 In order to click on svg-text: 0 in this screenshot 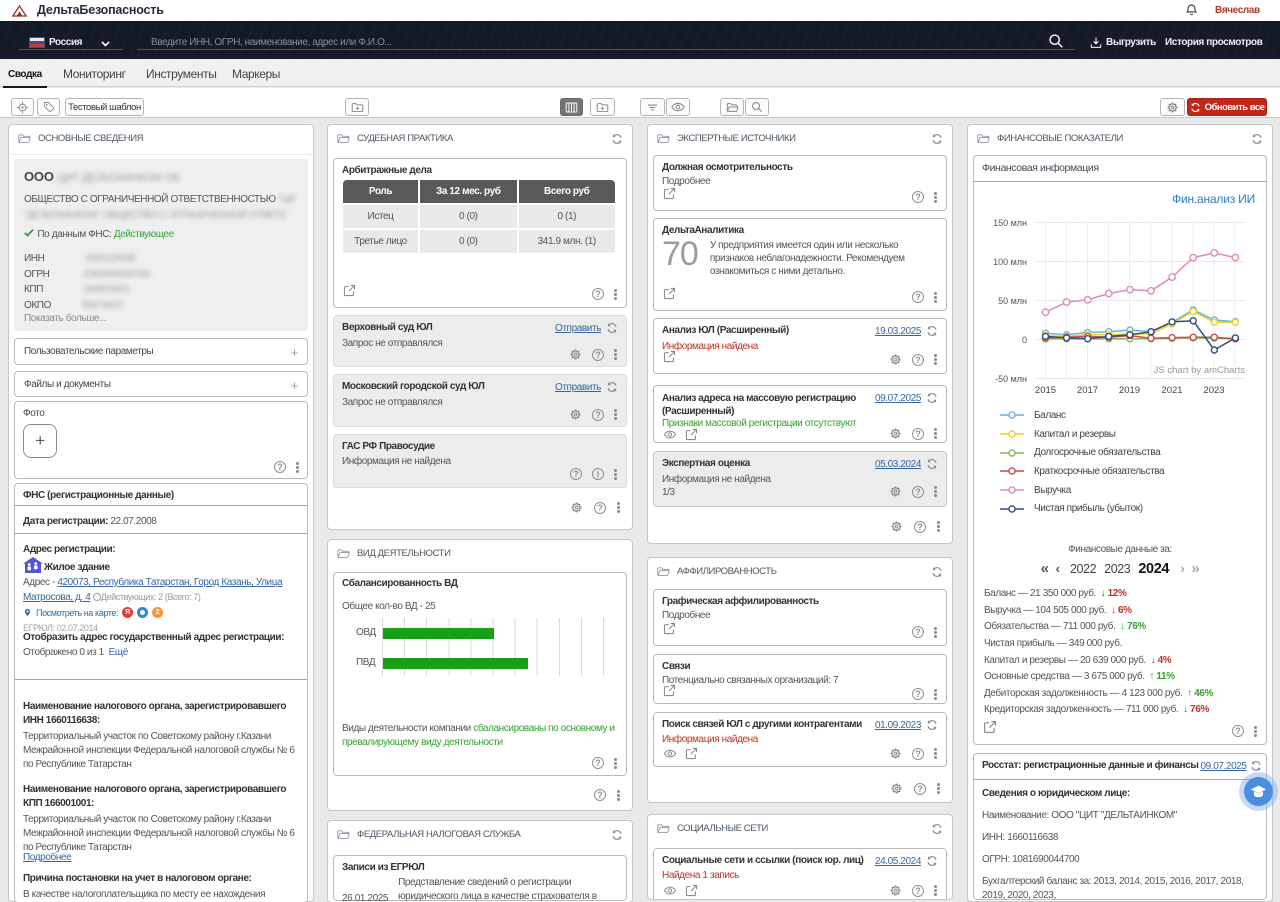, I will do `click(1024, 340)`.